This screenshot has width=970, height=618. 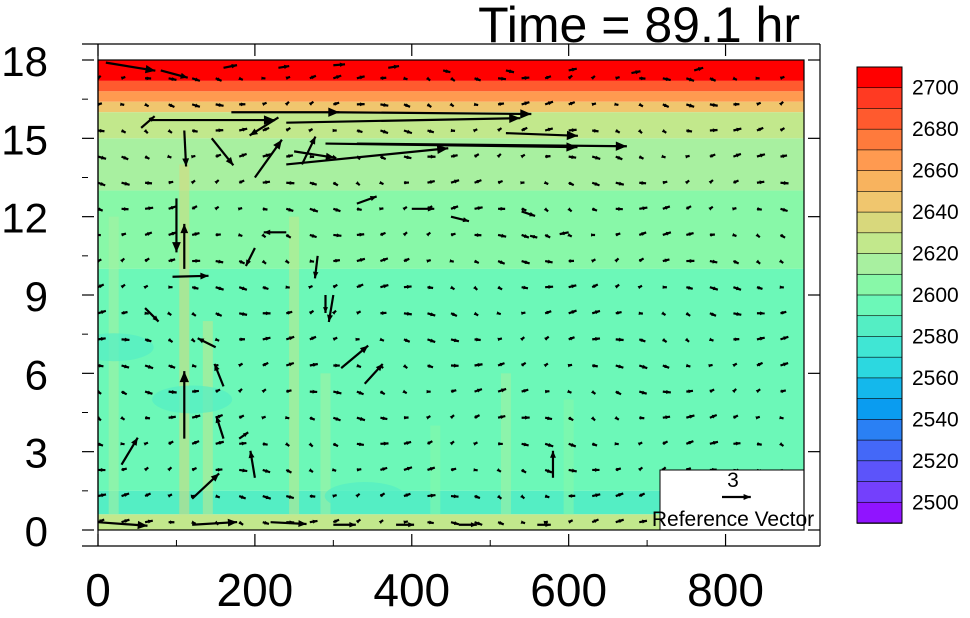 What do you see at coordinates (36, 531) in the screenshot?
I see `y-tick-label-0: 0` at bounding box center [36, 531].